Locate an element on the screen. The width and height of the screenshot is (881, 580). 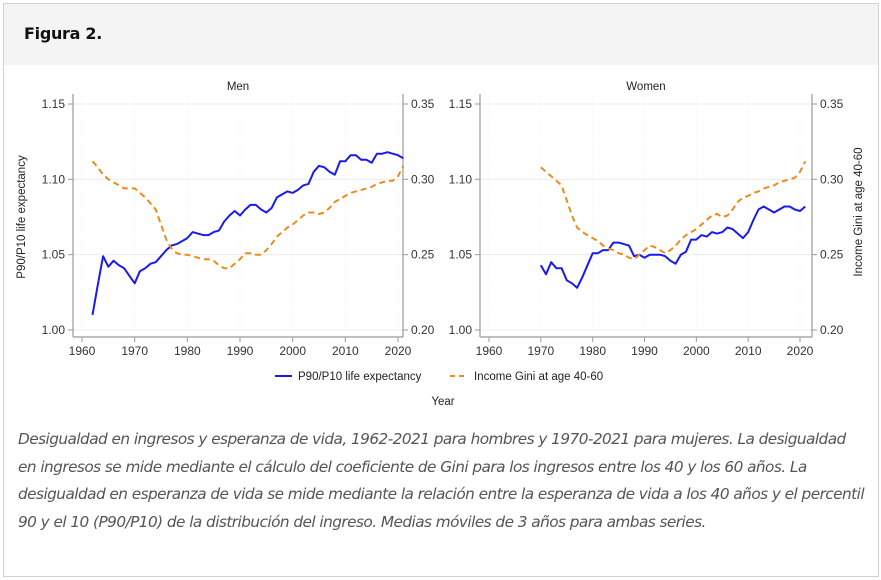
panel-title: Women is located at coordinates (645, 87).